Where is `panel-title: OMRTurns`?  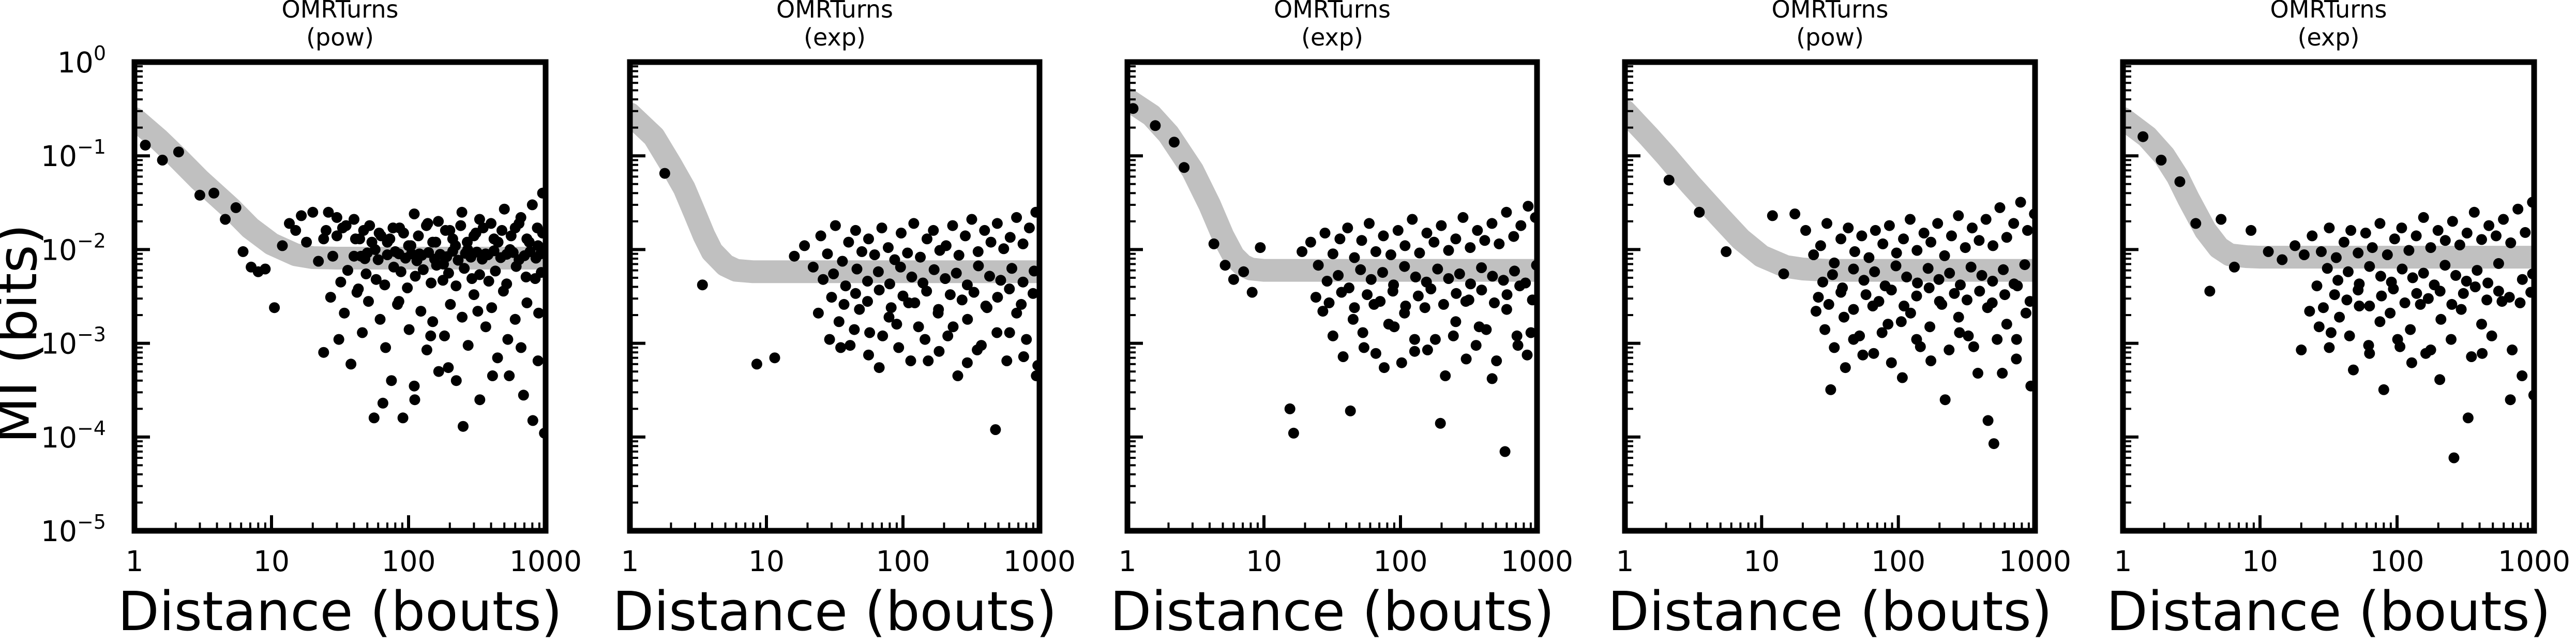
panel-title: OMRTurns is located at coordinates (1829, 11).